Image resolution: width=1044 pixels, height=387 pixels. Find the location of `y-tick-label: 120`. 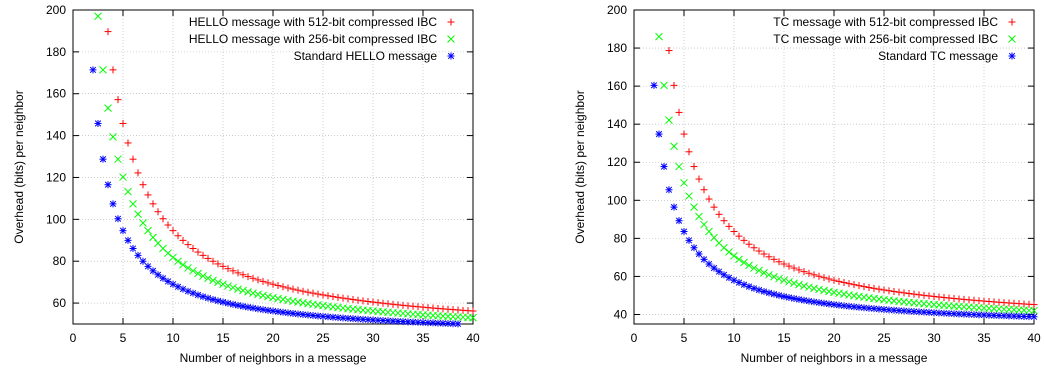

y-tick-label: 120 is located at coordinates (617, 162).